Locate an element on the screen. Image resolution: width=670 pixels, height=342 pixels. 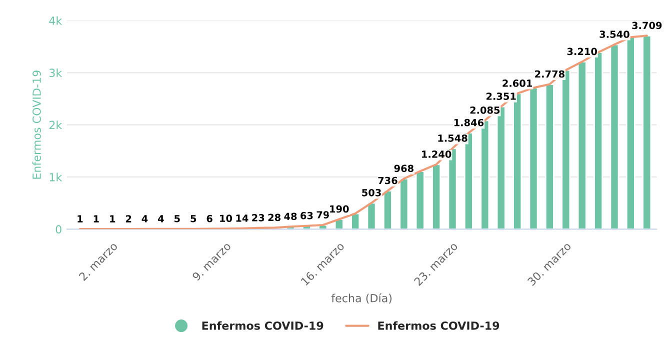
data-label: 2.778 is located at coordinates (549, 74).